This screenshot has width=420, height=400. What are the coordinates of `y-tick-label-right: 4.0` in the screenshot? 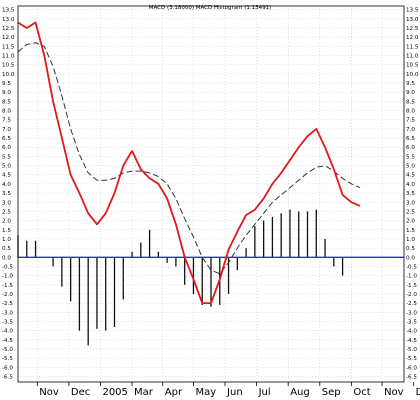 It's located at (410, 185).